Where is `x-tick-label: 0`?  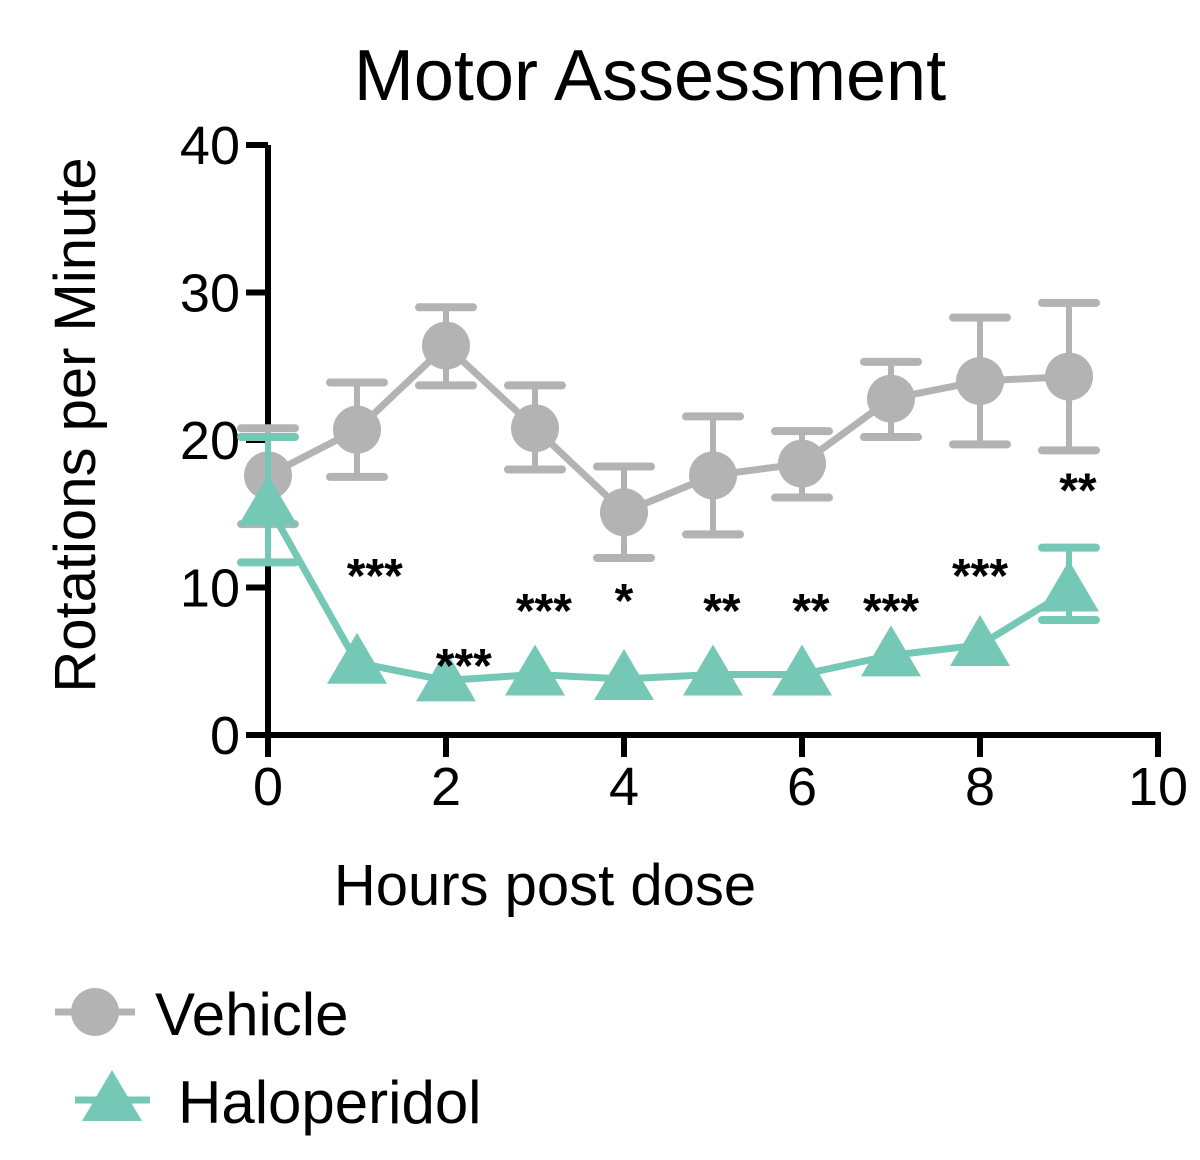 x-tick-label: 0 is located at coordinates (268, 787).